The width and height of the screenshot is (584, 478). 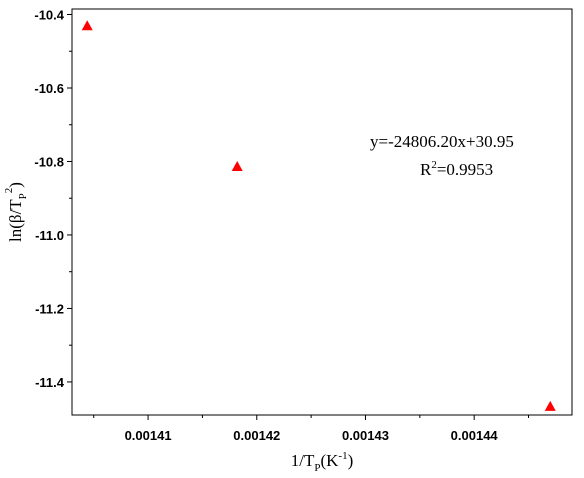 I want to click on r-squared-value: =0.9953, so click(x=465, y=169).